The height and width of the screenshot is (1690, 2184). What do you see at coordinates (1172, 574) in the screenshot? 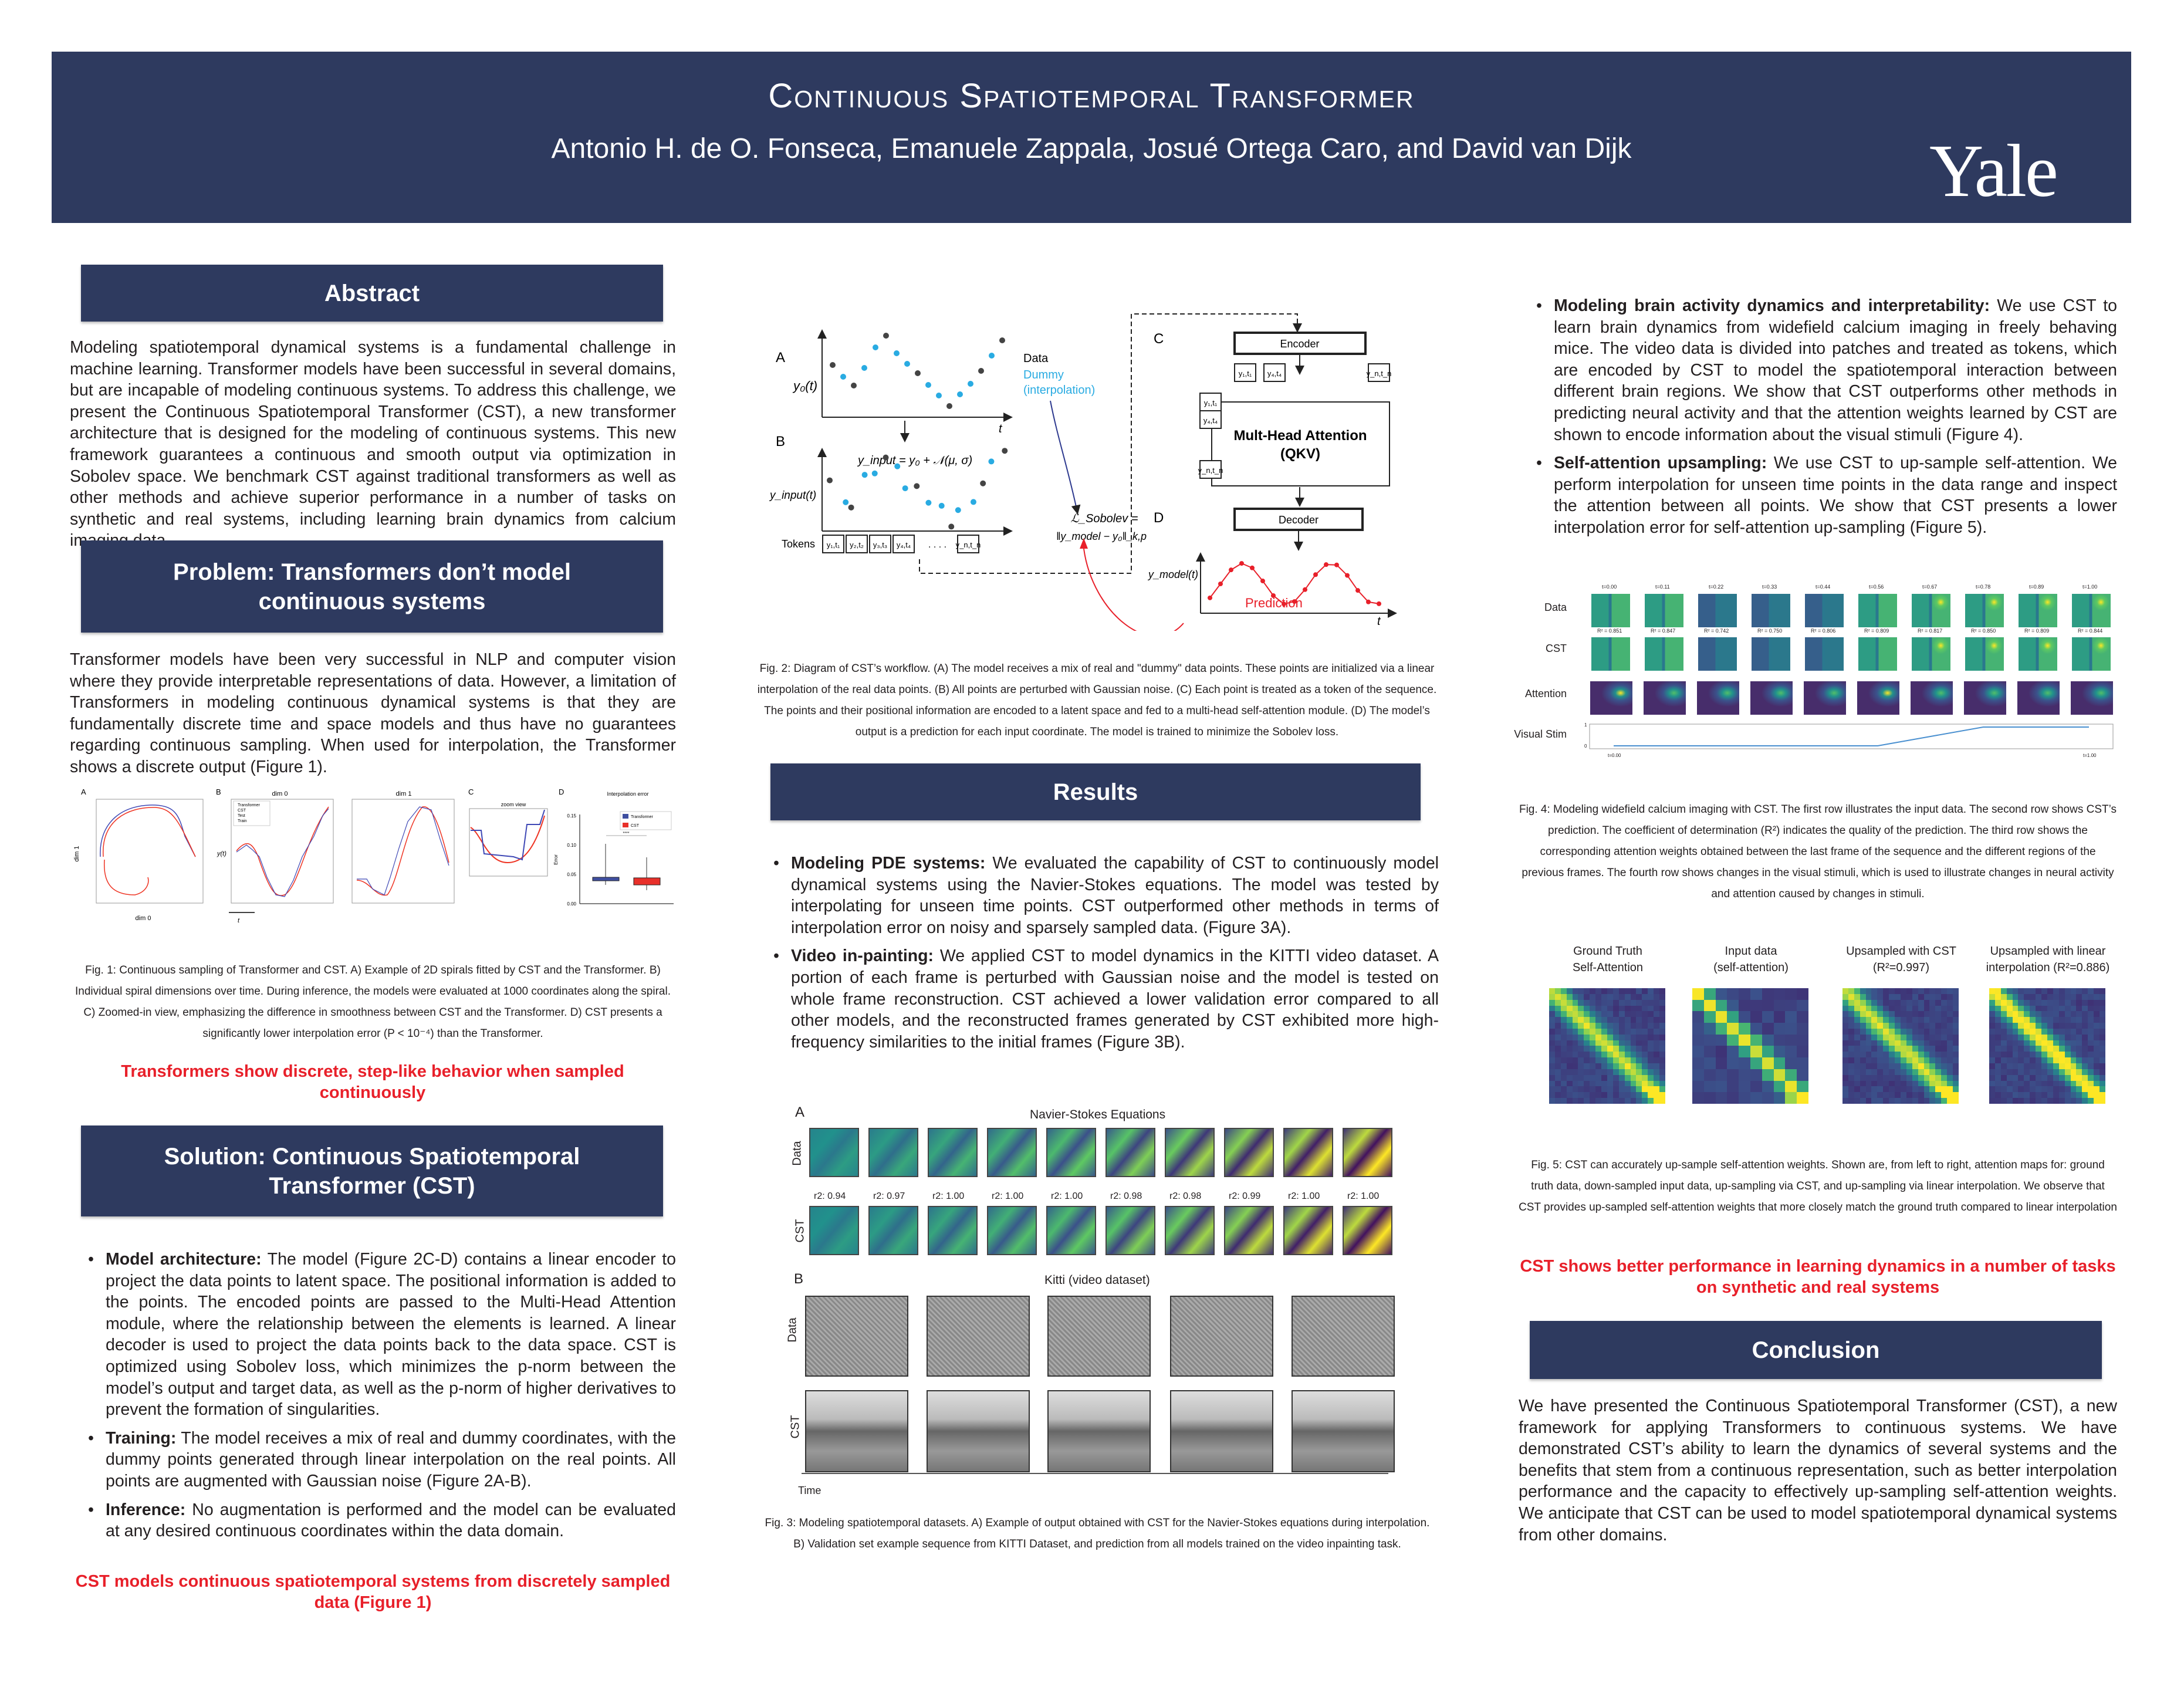
I see `fig2-ymodel-label: y_model(t)` at bounding box center [1172, 574].